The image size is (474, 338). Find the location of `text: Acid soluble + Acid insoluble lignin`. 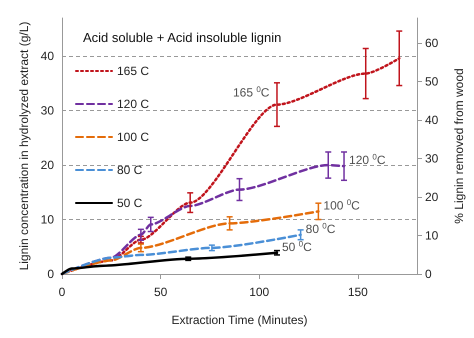

text: Acid soluble + Acid insoluble lignin is located at coordinates (182, 37).